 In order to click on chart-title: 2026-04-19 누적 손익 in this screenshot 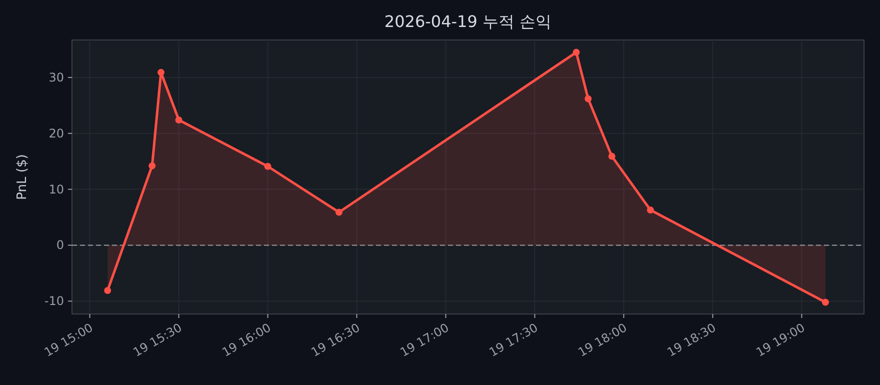, I will do `click(468, 21)`.